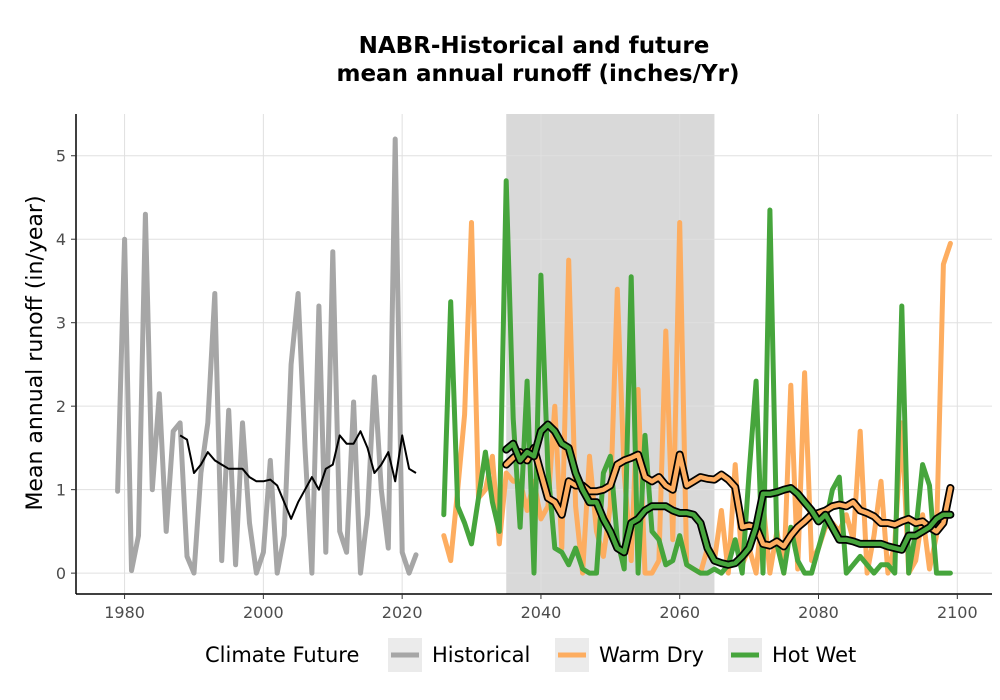  Describe the element at coordinates (61, 490) in the screenshot. I see `y-tick-label-1: 1` at that location.